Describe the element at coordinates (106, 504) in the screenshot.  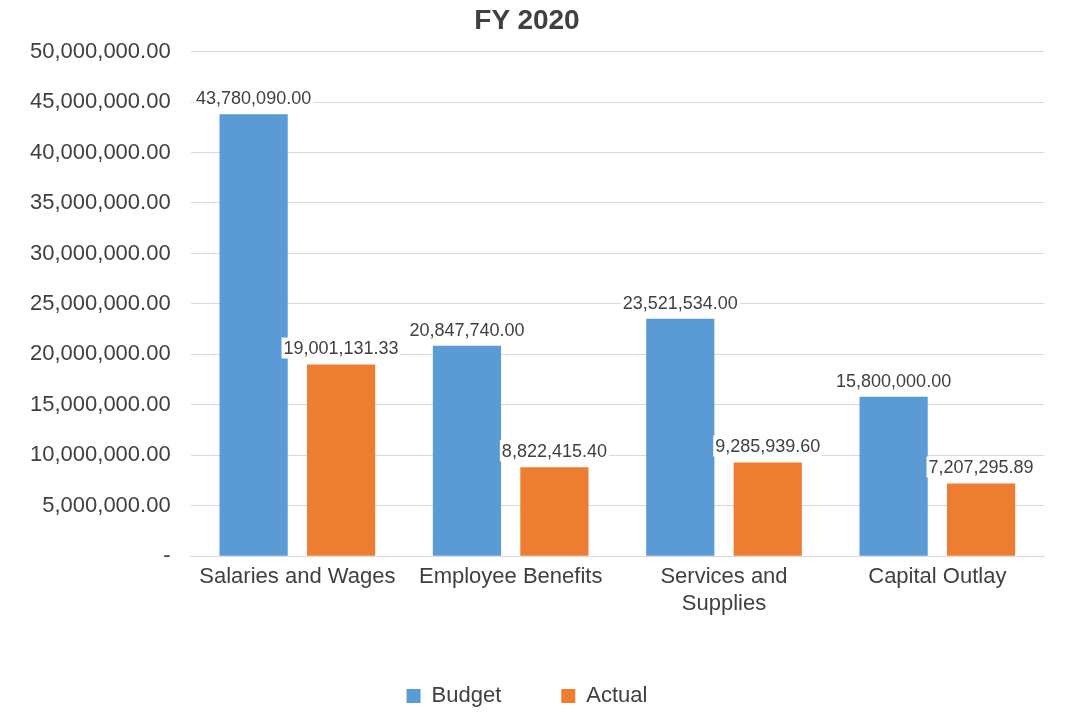
I see `y-tick-label: 5,000,000.00` at that location.